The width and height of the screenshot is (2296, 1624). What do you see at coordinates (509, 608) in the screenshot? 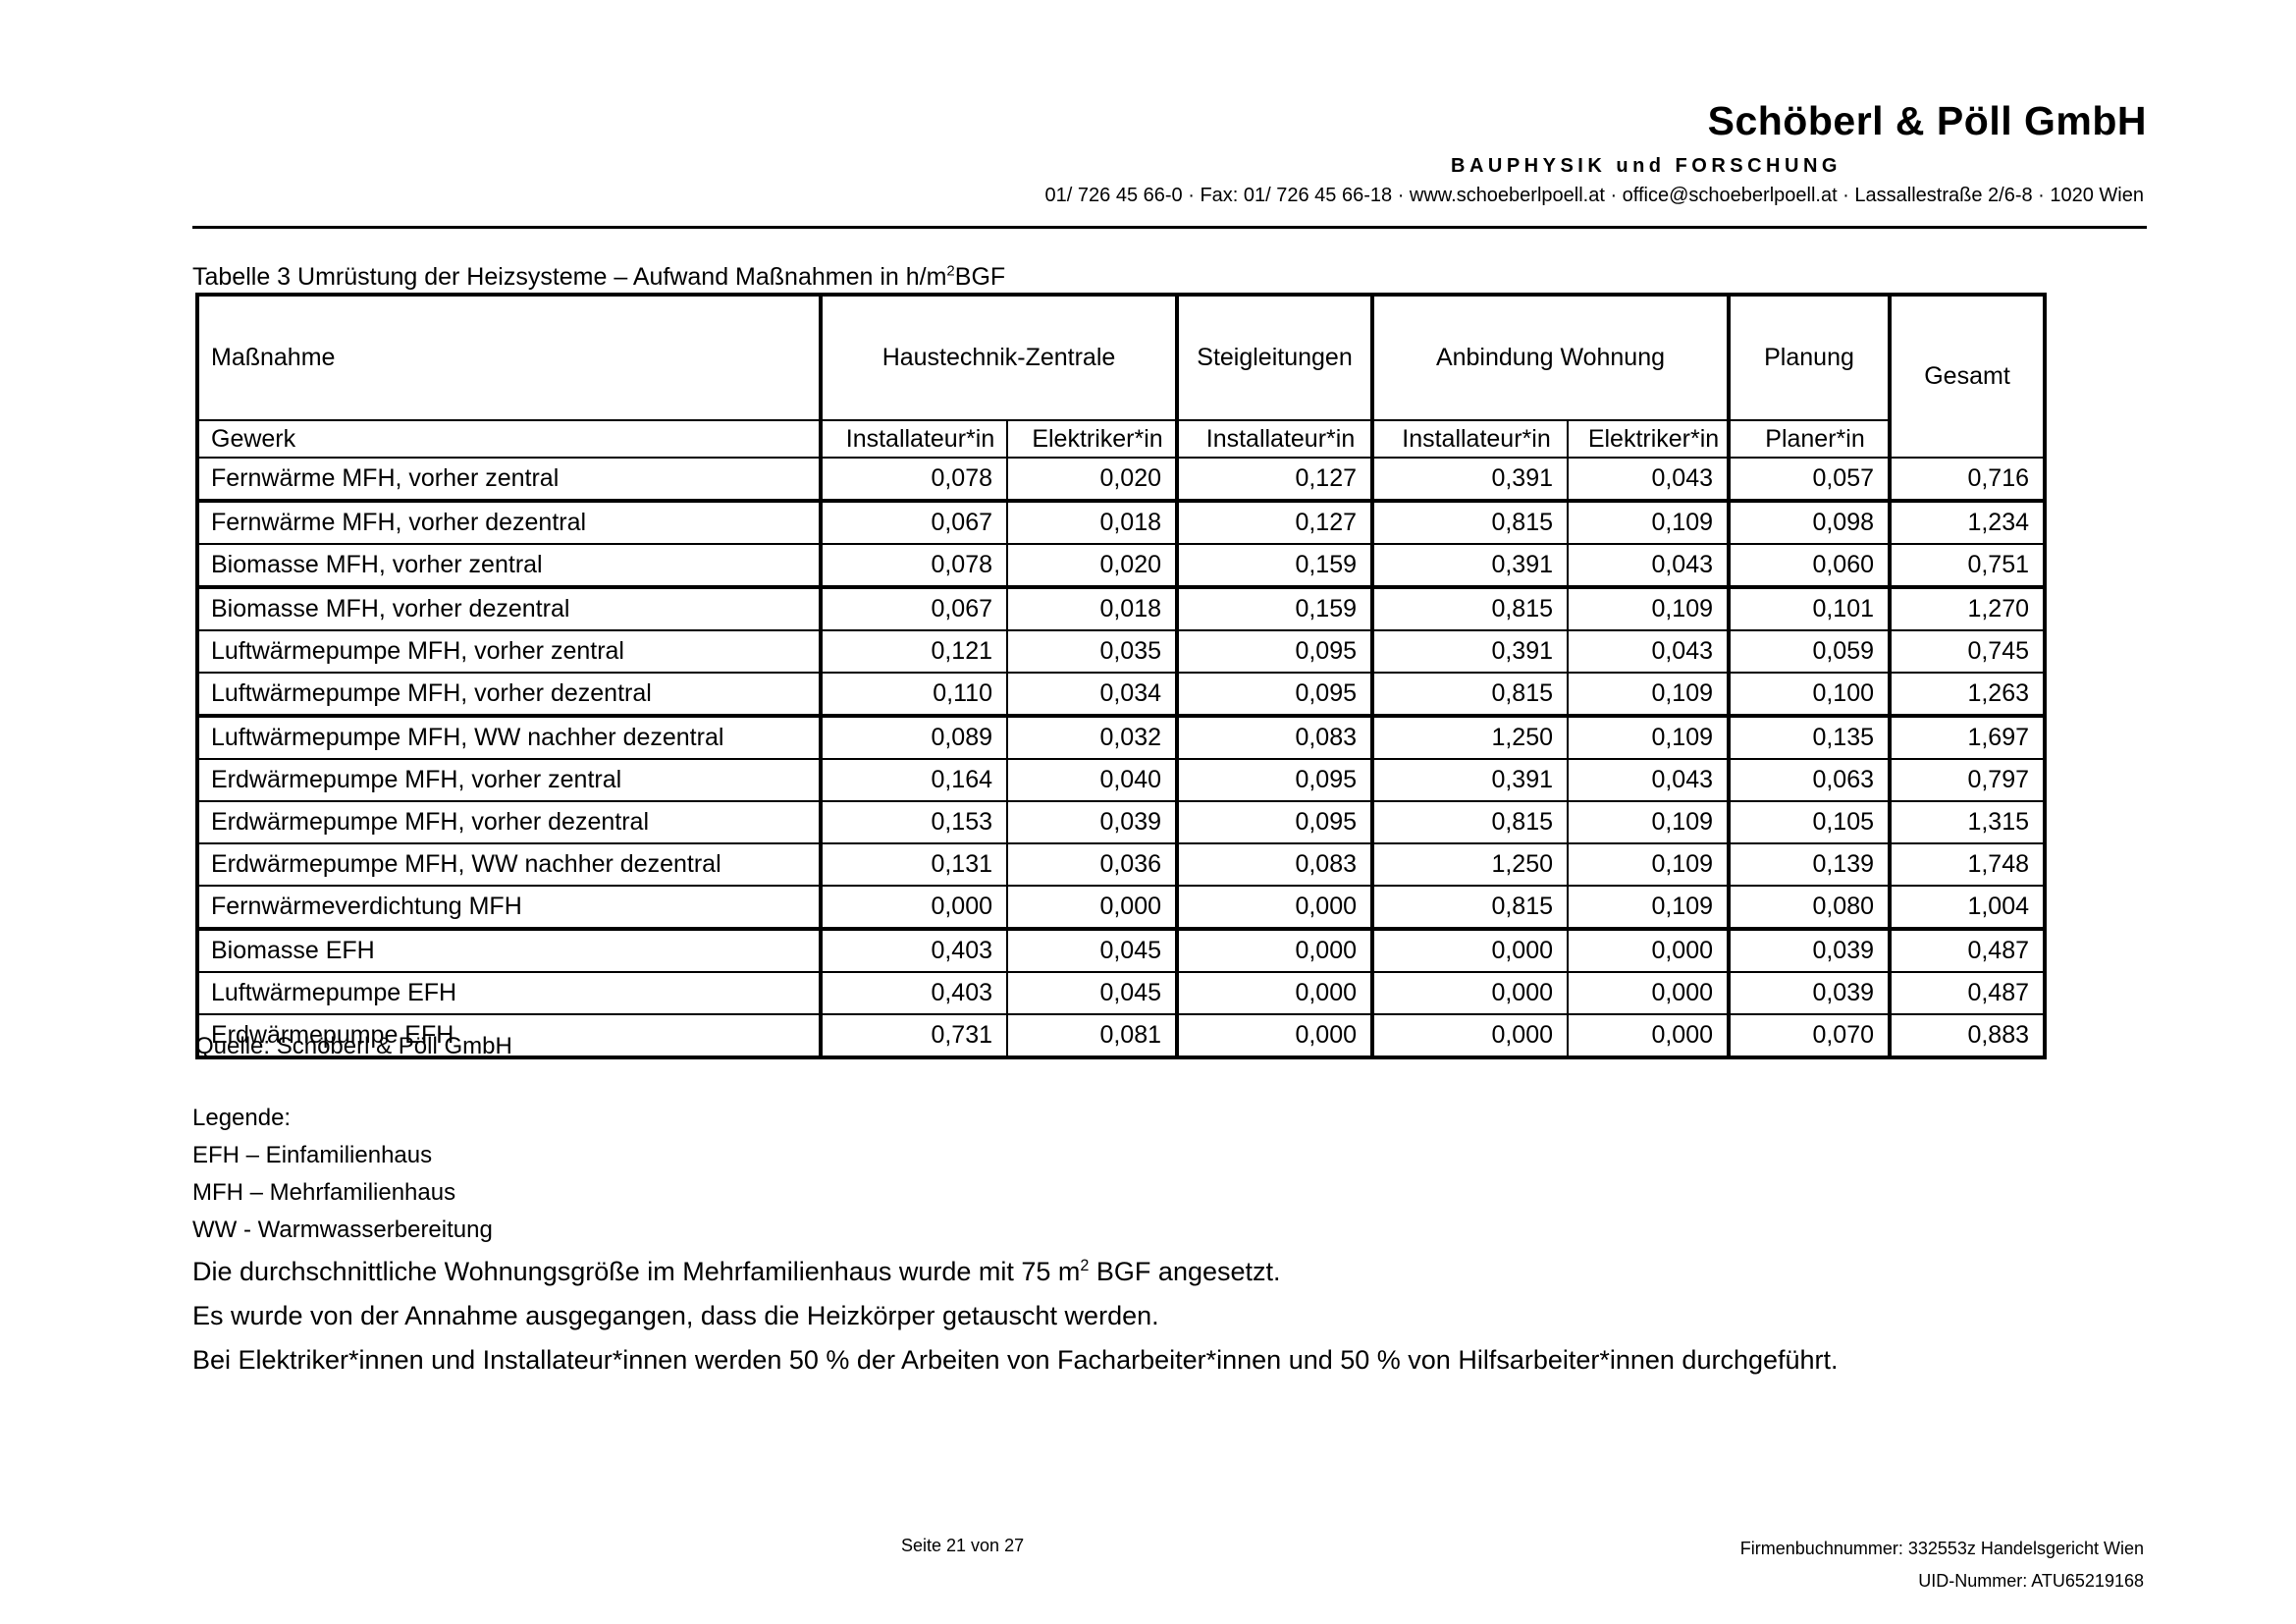
I see `row-measure-name: Biomasse MFH, vorher dezentral` at bounding box center [509, 608].